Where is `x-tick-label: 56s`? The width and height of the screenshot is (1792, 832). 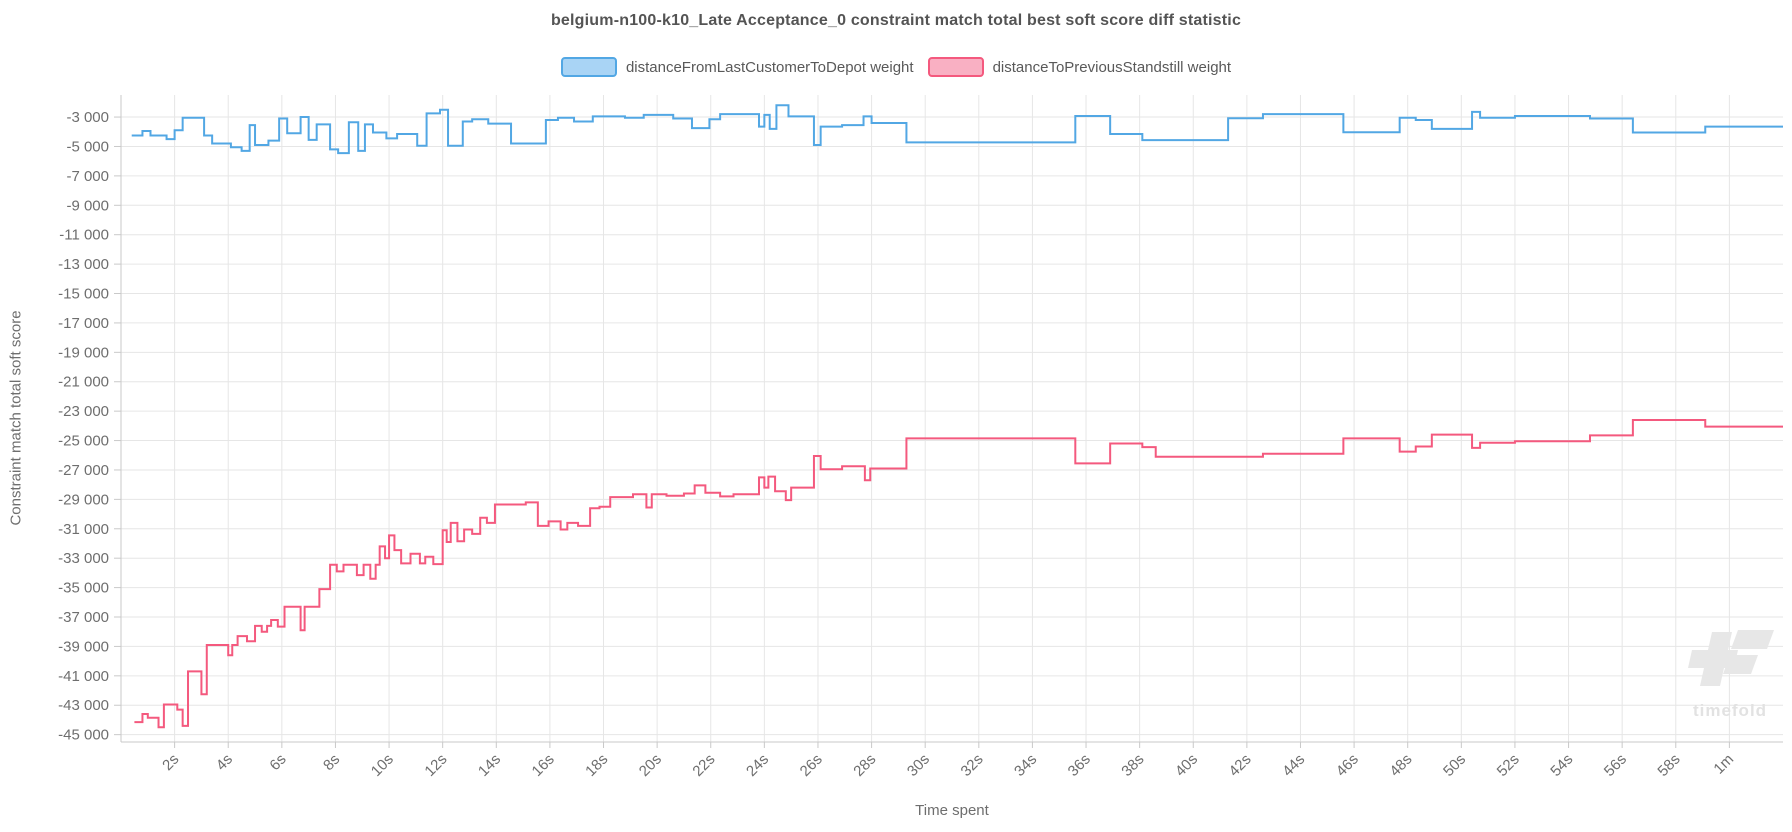 x-tick-label: 56s is located at coordinates (1615, 765).